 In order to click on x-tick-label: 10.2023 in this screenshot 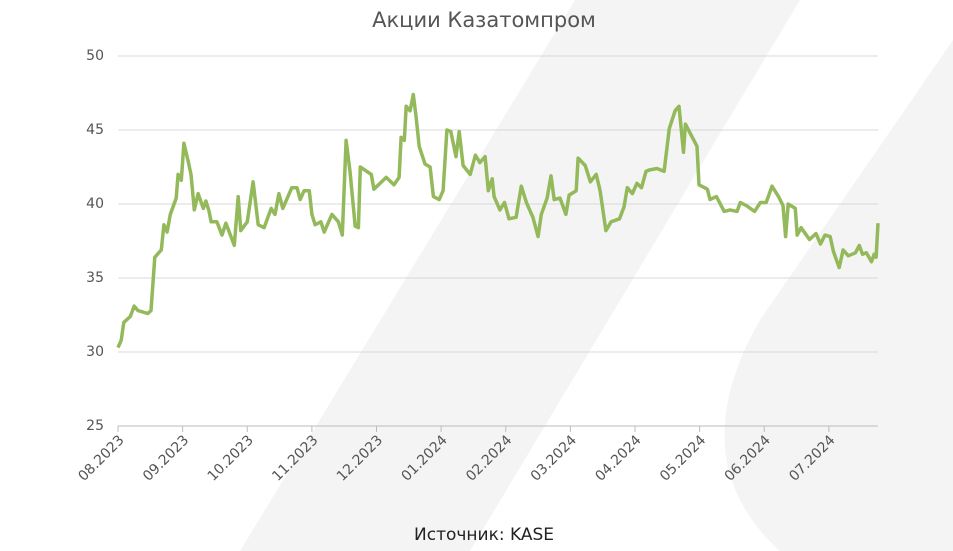, I will do `click(231, 458)`.